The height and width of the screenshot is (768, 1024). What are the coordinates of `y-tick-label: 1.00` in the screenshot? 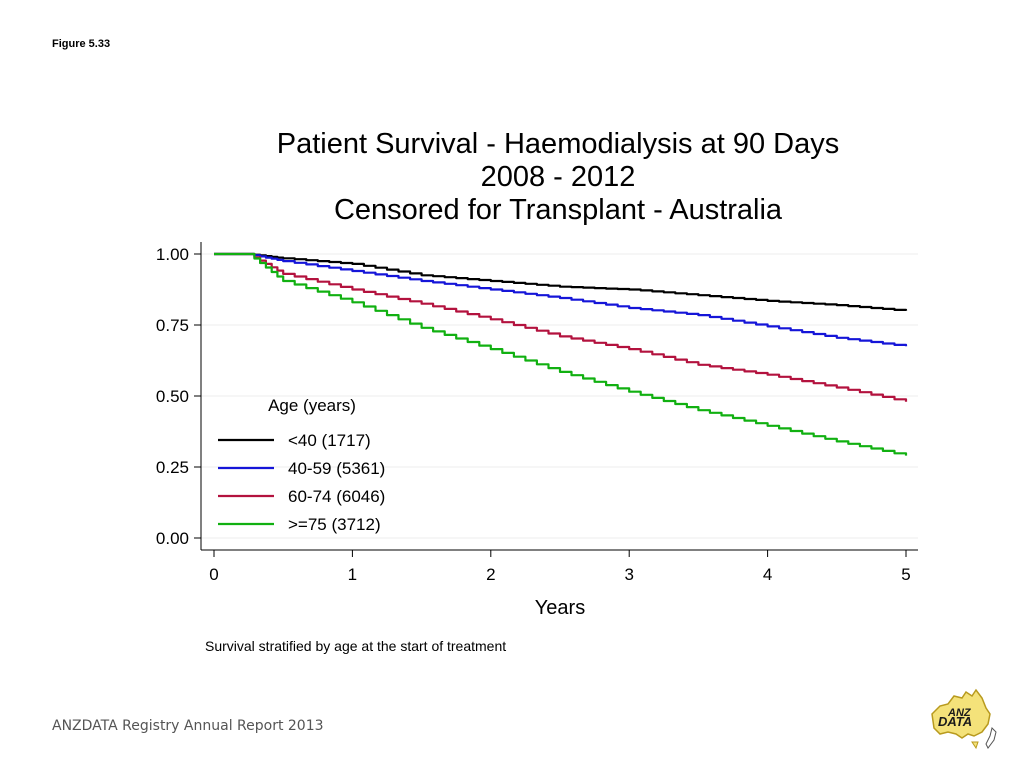 It's located at (172, 254).